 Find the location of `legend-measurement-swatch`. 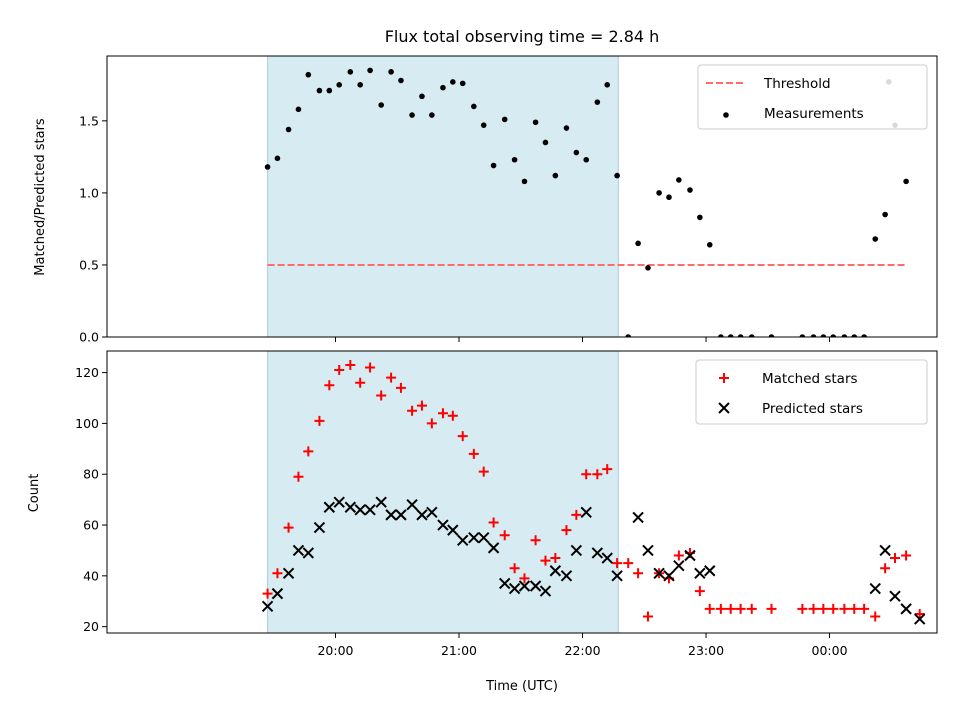

legend-measurement-swatch is located at coordinates (726, 115).